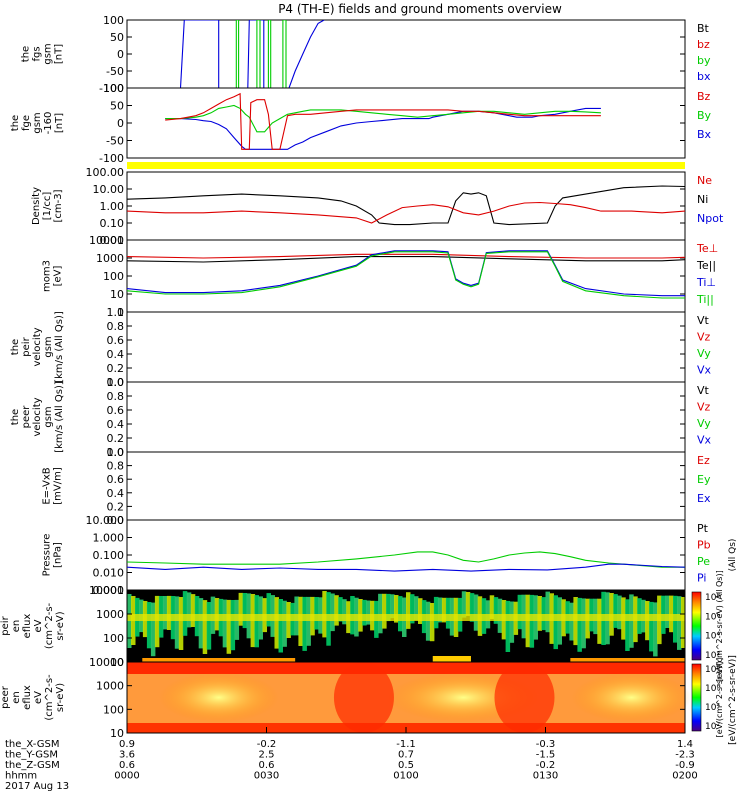 Image resolution: width=750 pixels, height=800 pixels. Describe the element at coordinates (112, 240) in the screenshot. I see `y-tick-label: 0.01` at that location.